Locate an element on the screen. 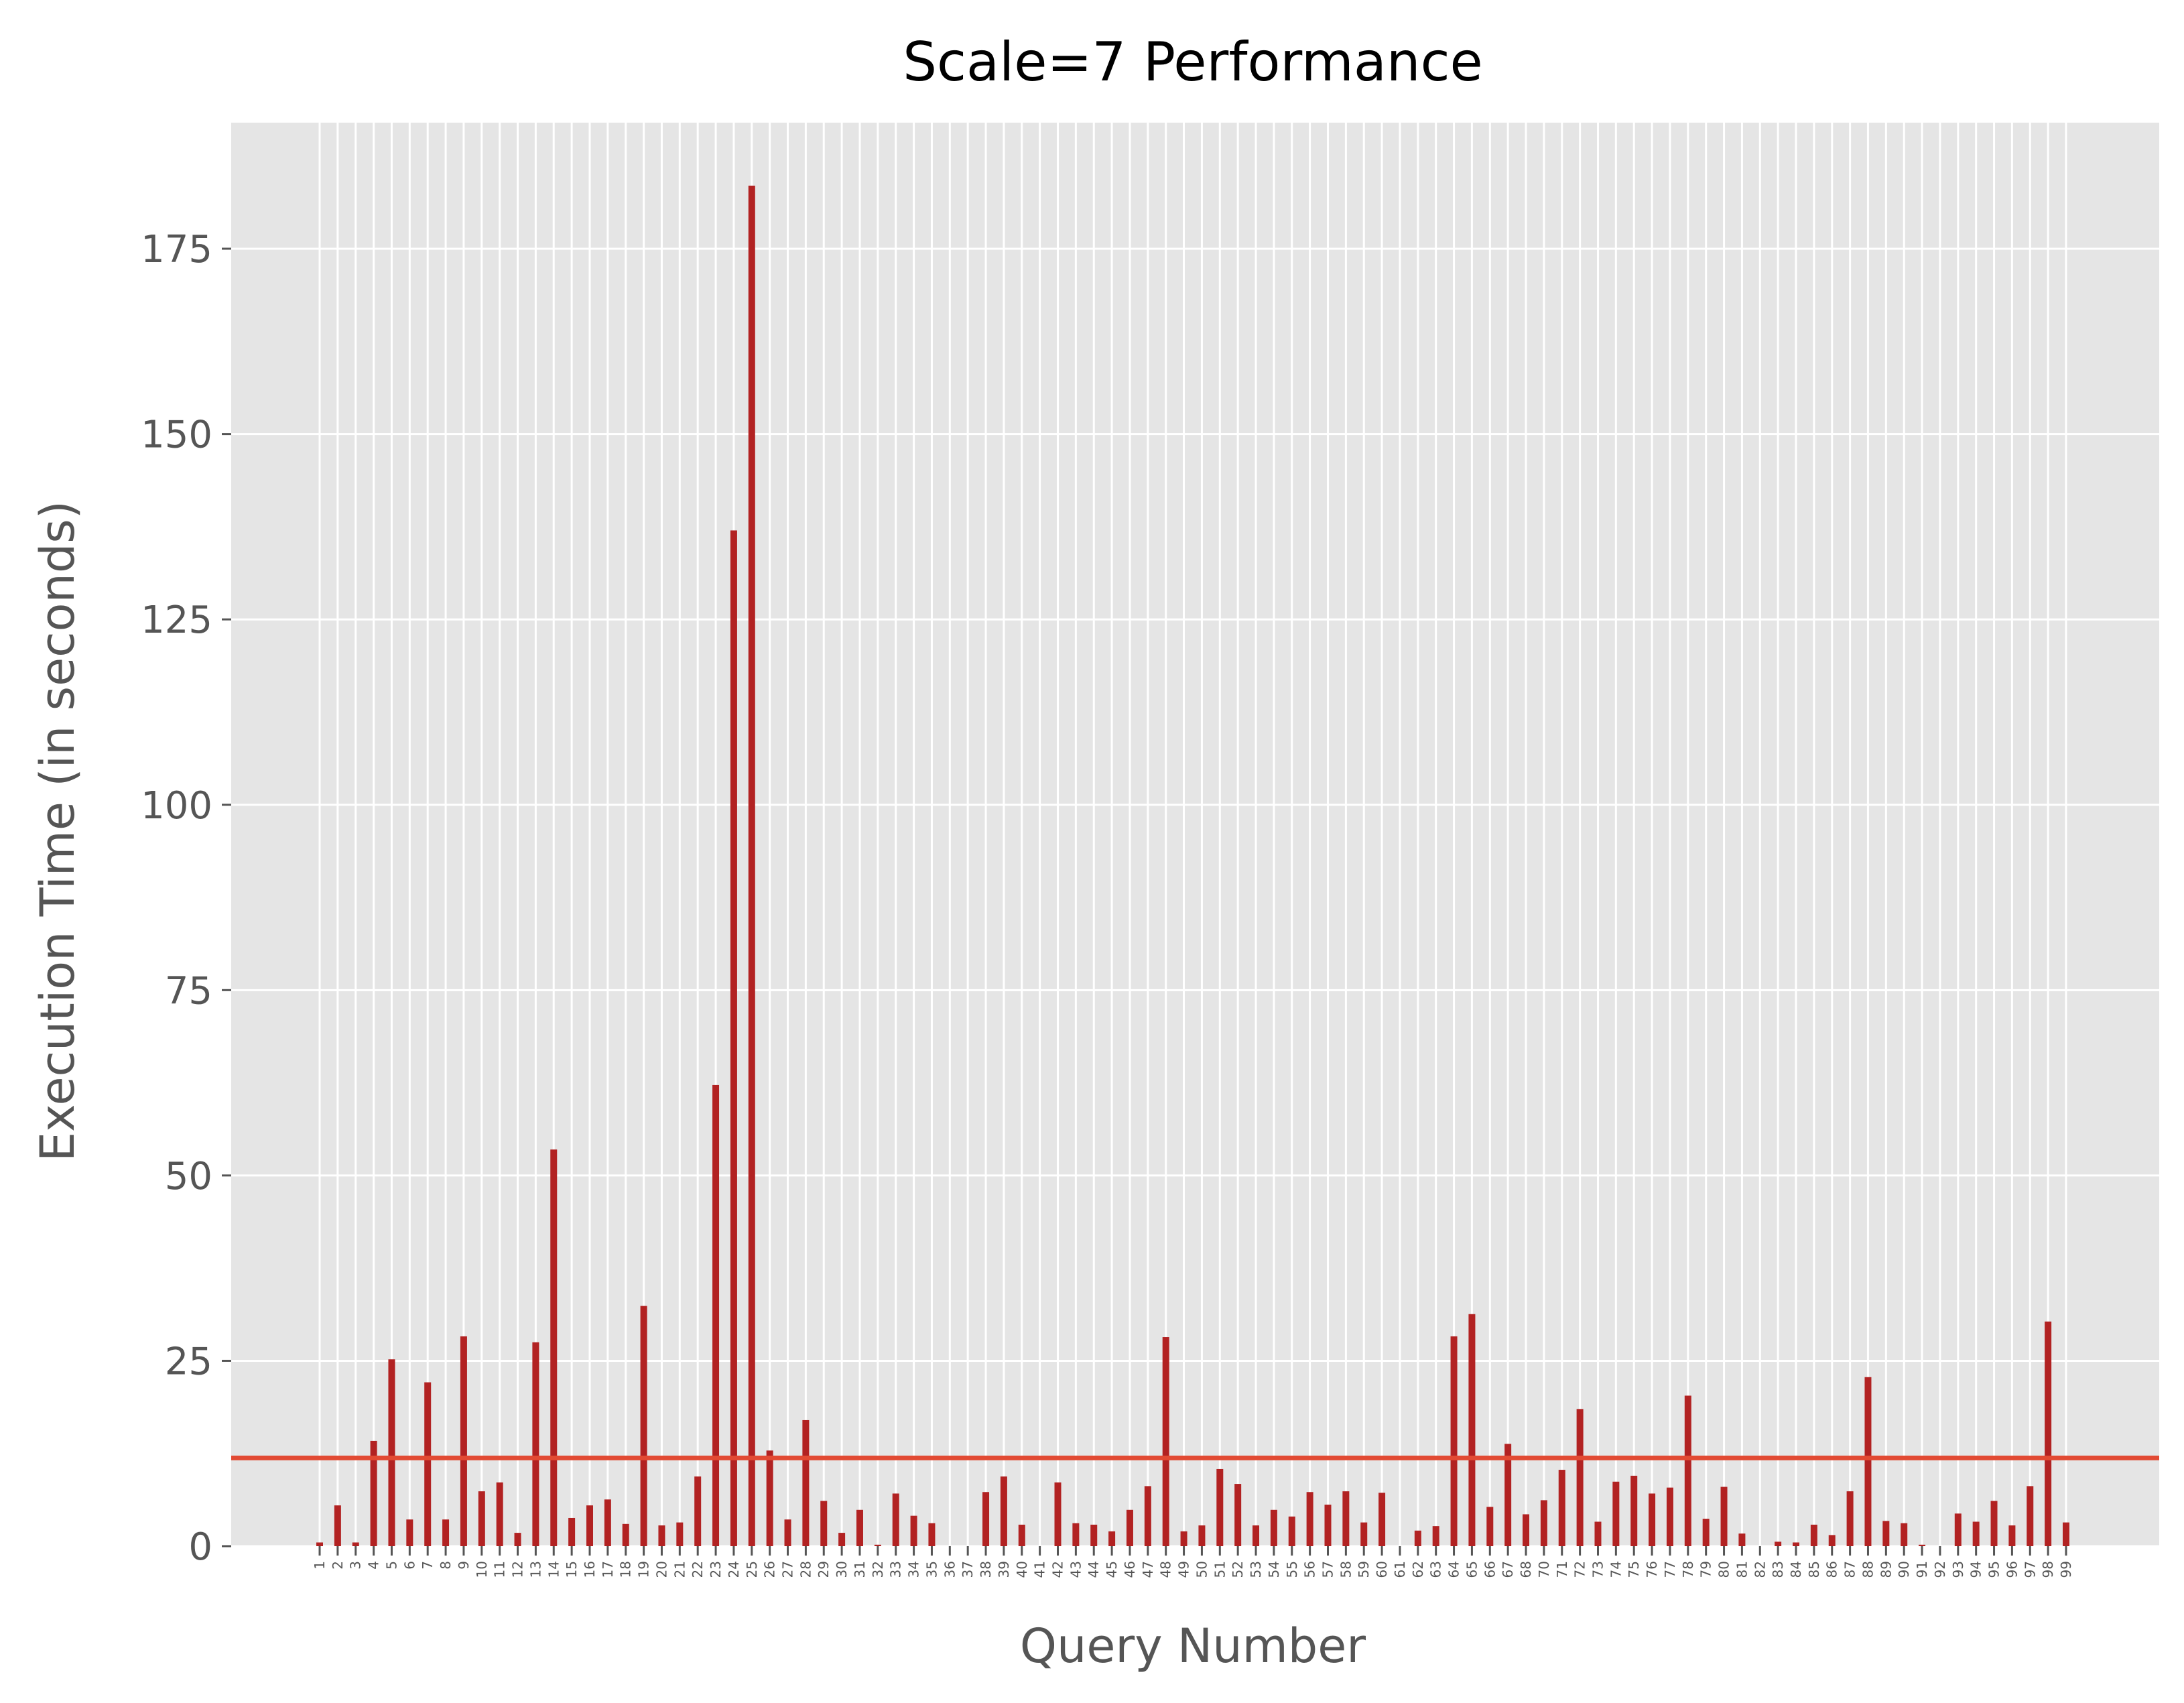  y-tick-label: 25 is located at coordinates (188, 1361).